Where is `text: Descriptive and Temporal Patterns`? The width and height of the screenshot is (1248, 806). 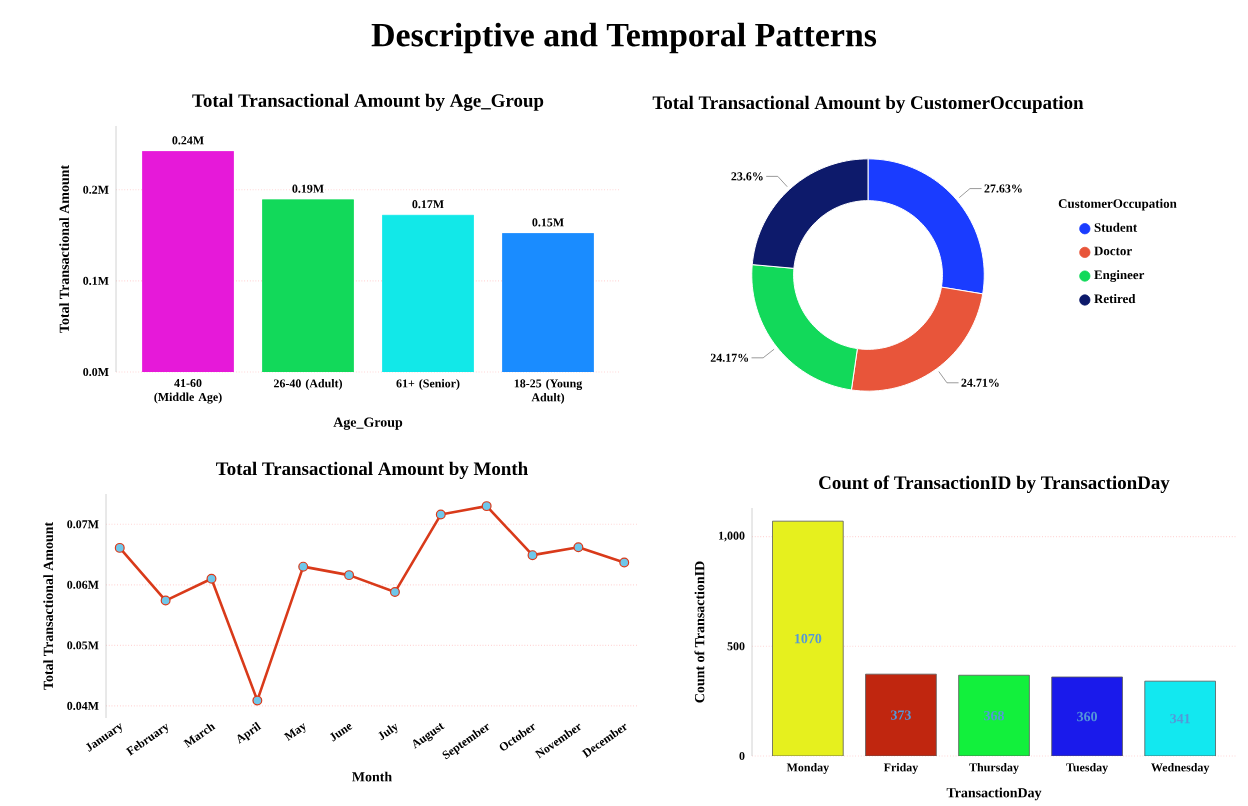 text: Descriptive and Temporal Patterns is located at coordinates (624, 38).